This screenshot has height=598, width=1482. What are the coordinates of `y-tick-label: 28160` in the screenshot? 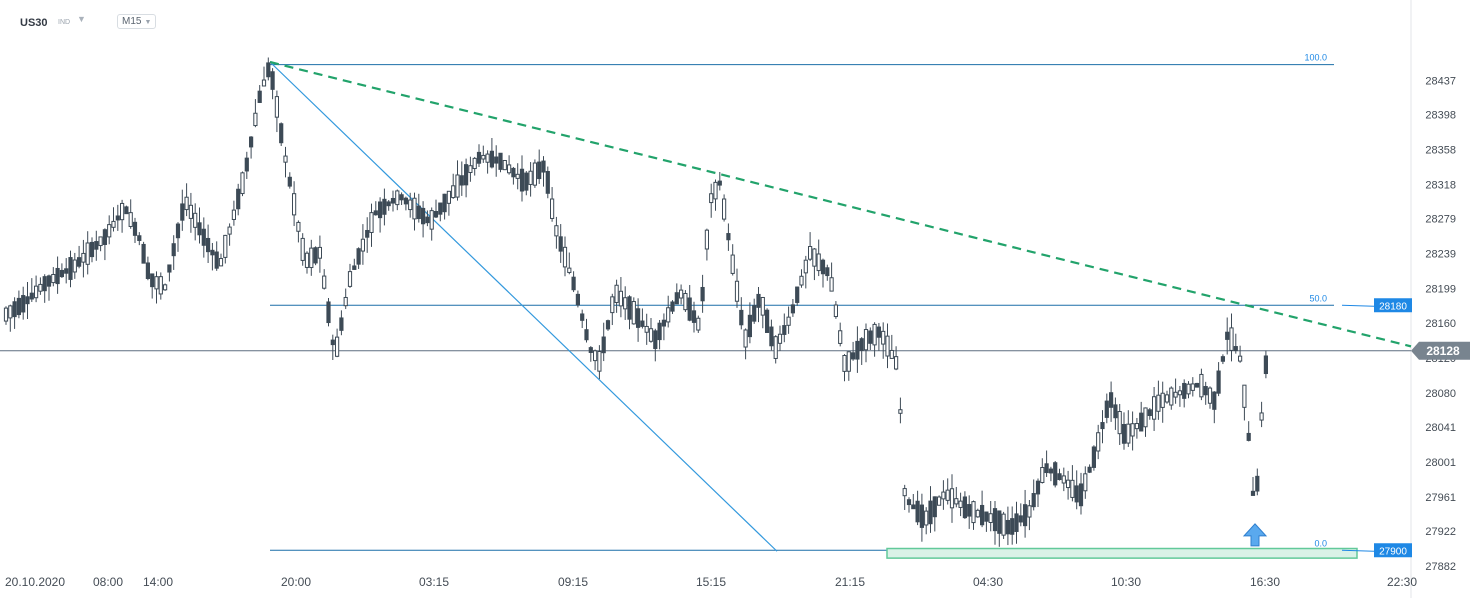 It's located at (1440, 324).